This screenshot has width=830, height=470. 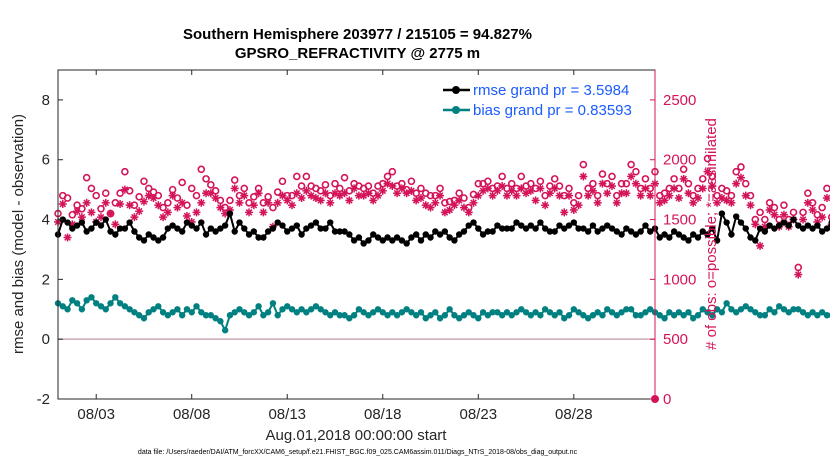 What do you see at coordinates (675, 339) in the screenshot?
I see `y-right-tick-label: 500` at bounding box center [675, 339].